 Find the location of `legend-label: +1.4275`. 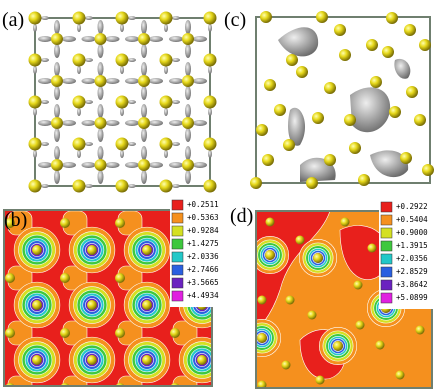

legend-label: +1.4275 is located at coordinates (203, 243).